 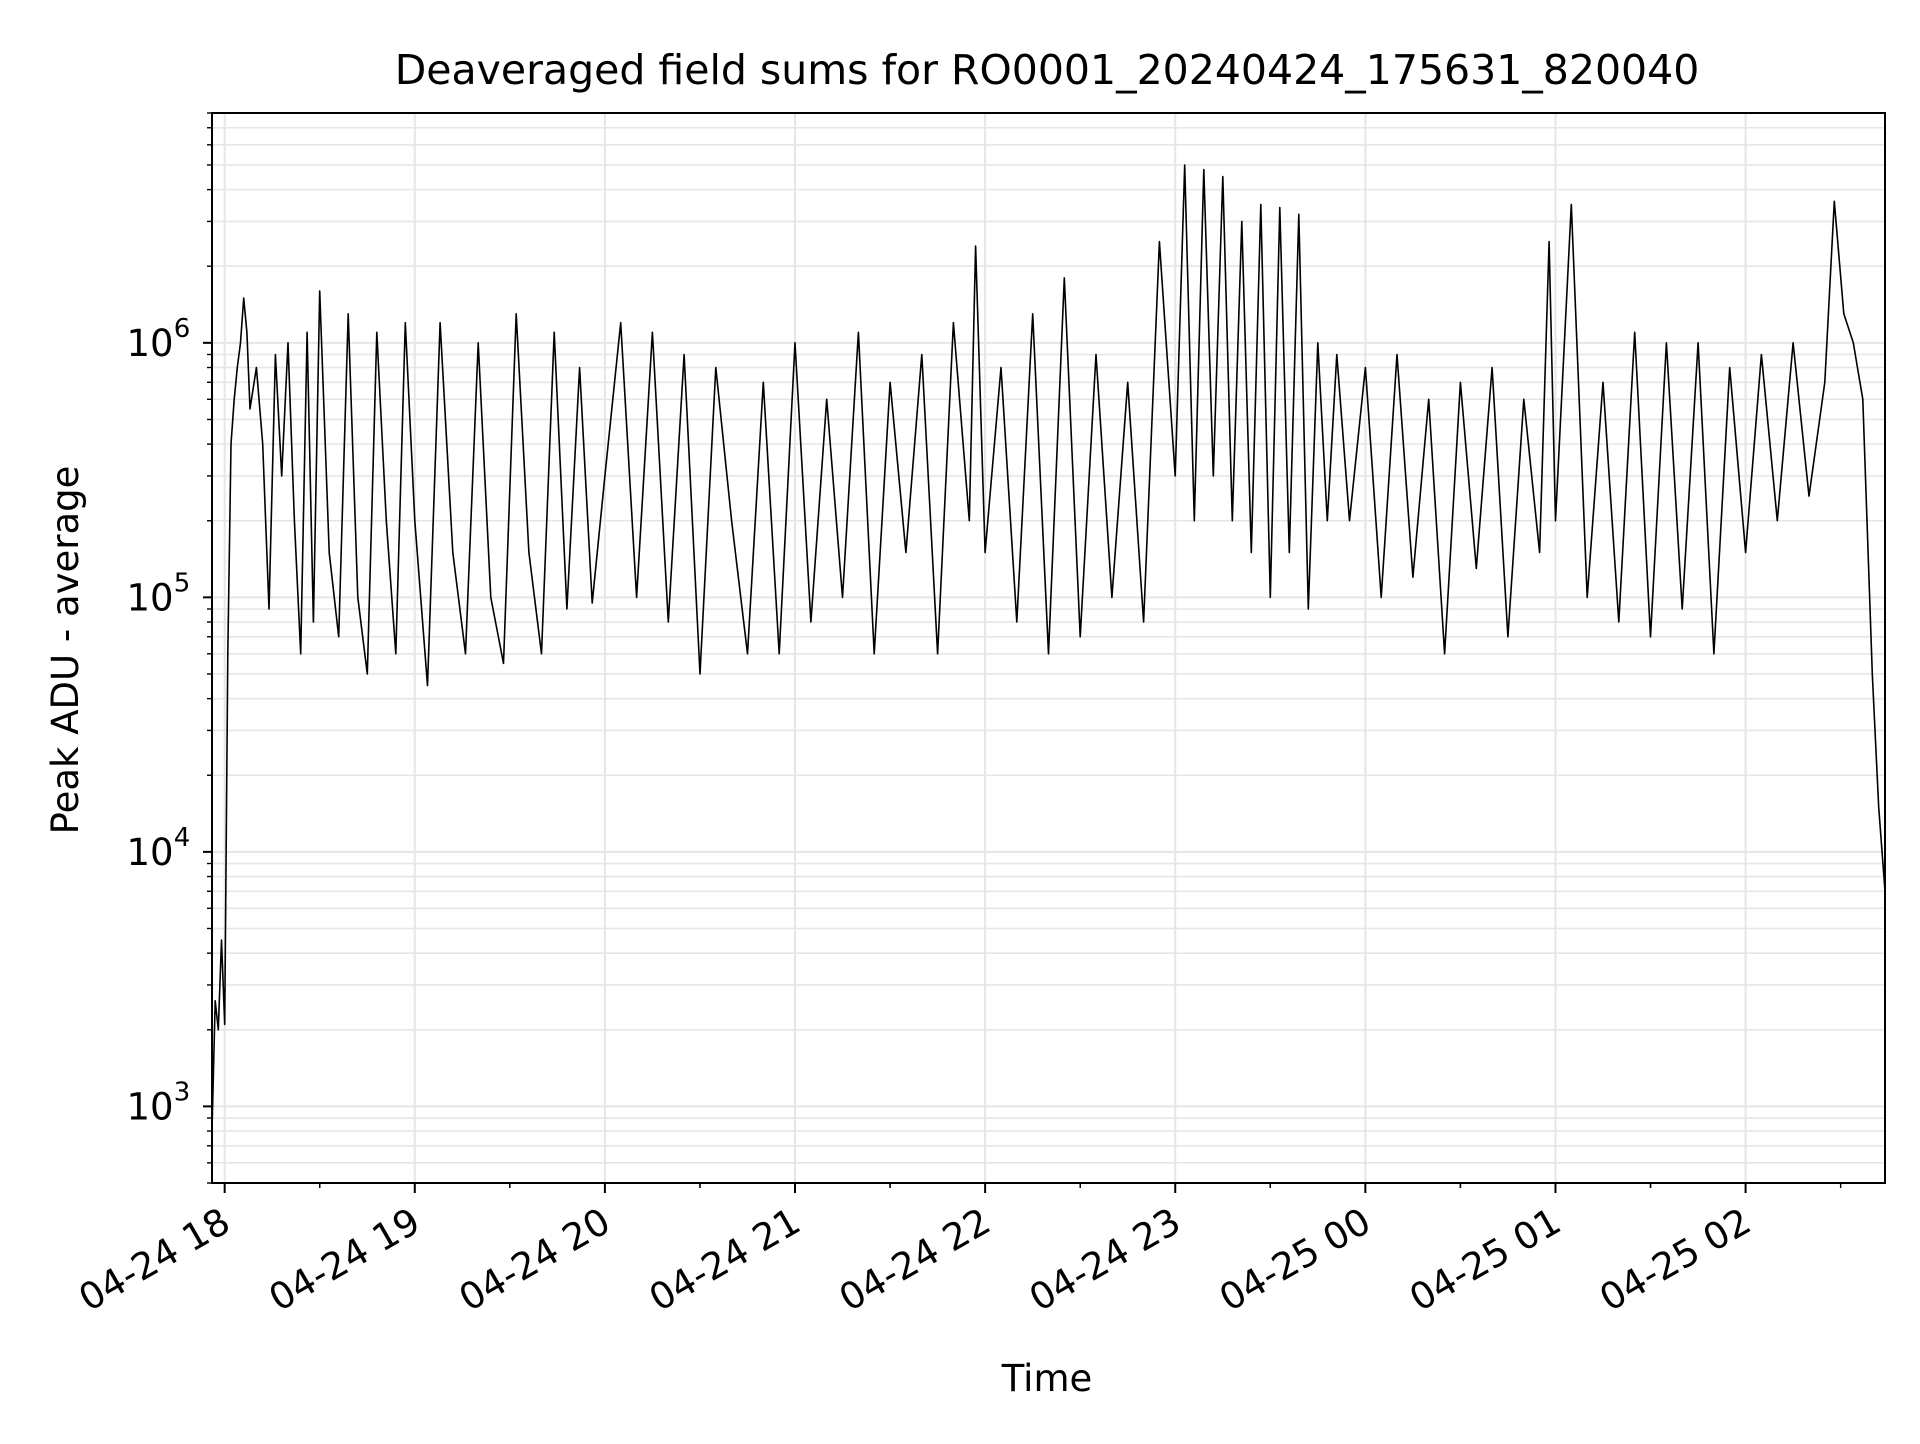 What do you see at coordinates (182, 583) in the screenshot?
I see `y-tick-exponent: 5` at bounding box center [182, 583].